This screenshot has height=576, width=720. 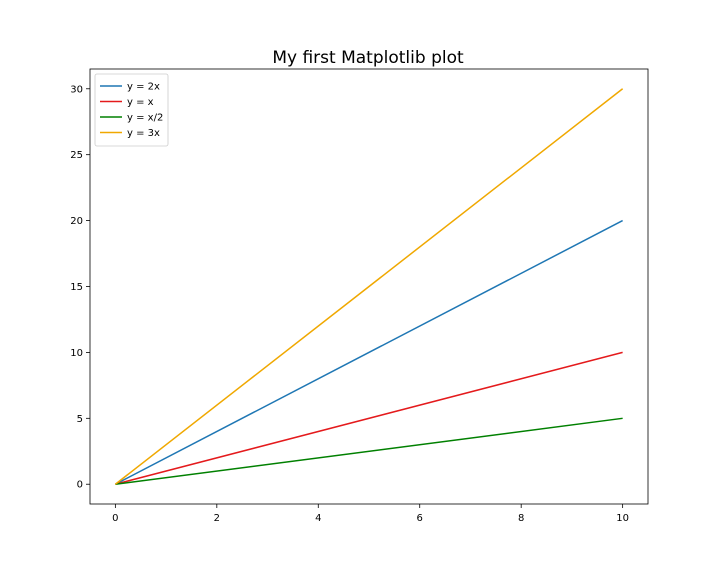 I want to click on legend-label: y = 2x, so click(x=143, y=87).